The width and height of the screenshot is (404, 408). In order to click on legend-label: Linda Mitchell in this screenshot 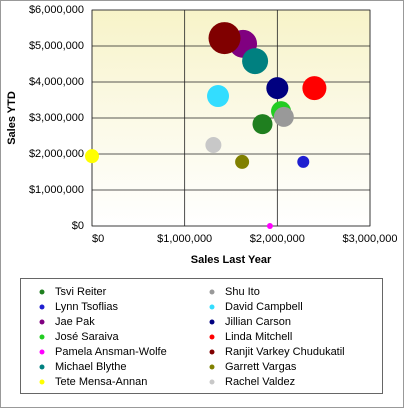, I will do `click(258, 337)`.